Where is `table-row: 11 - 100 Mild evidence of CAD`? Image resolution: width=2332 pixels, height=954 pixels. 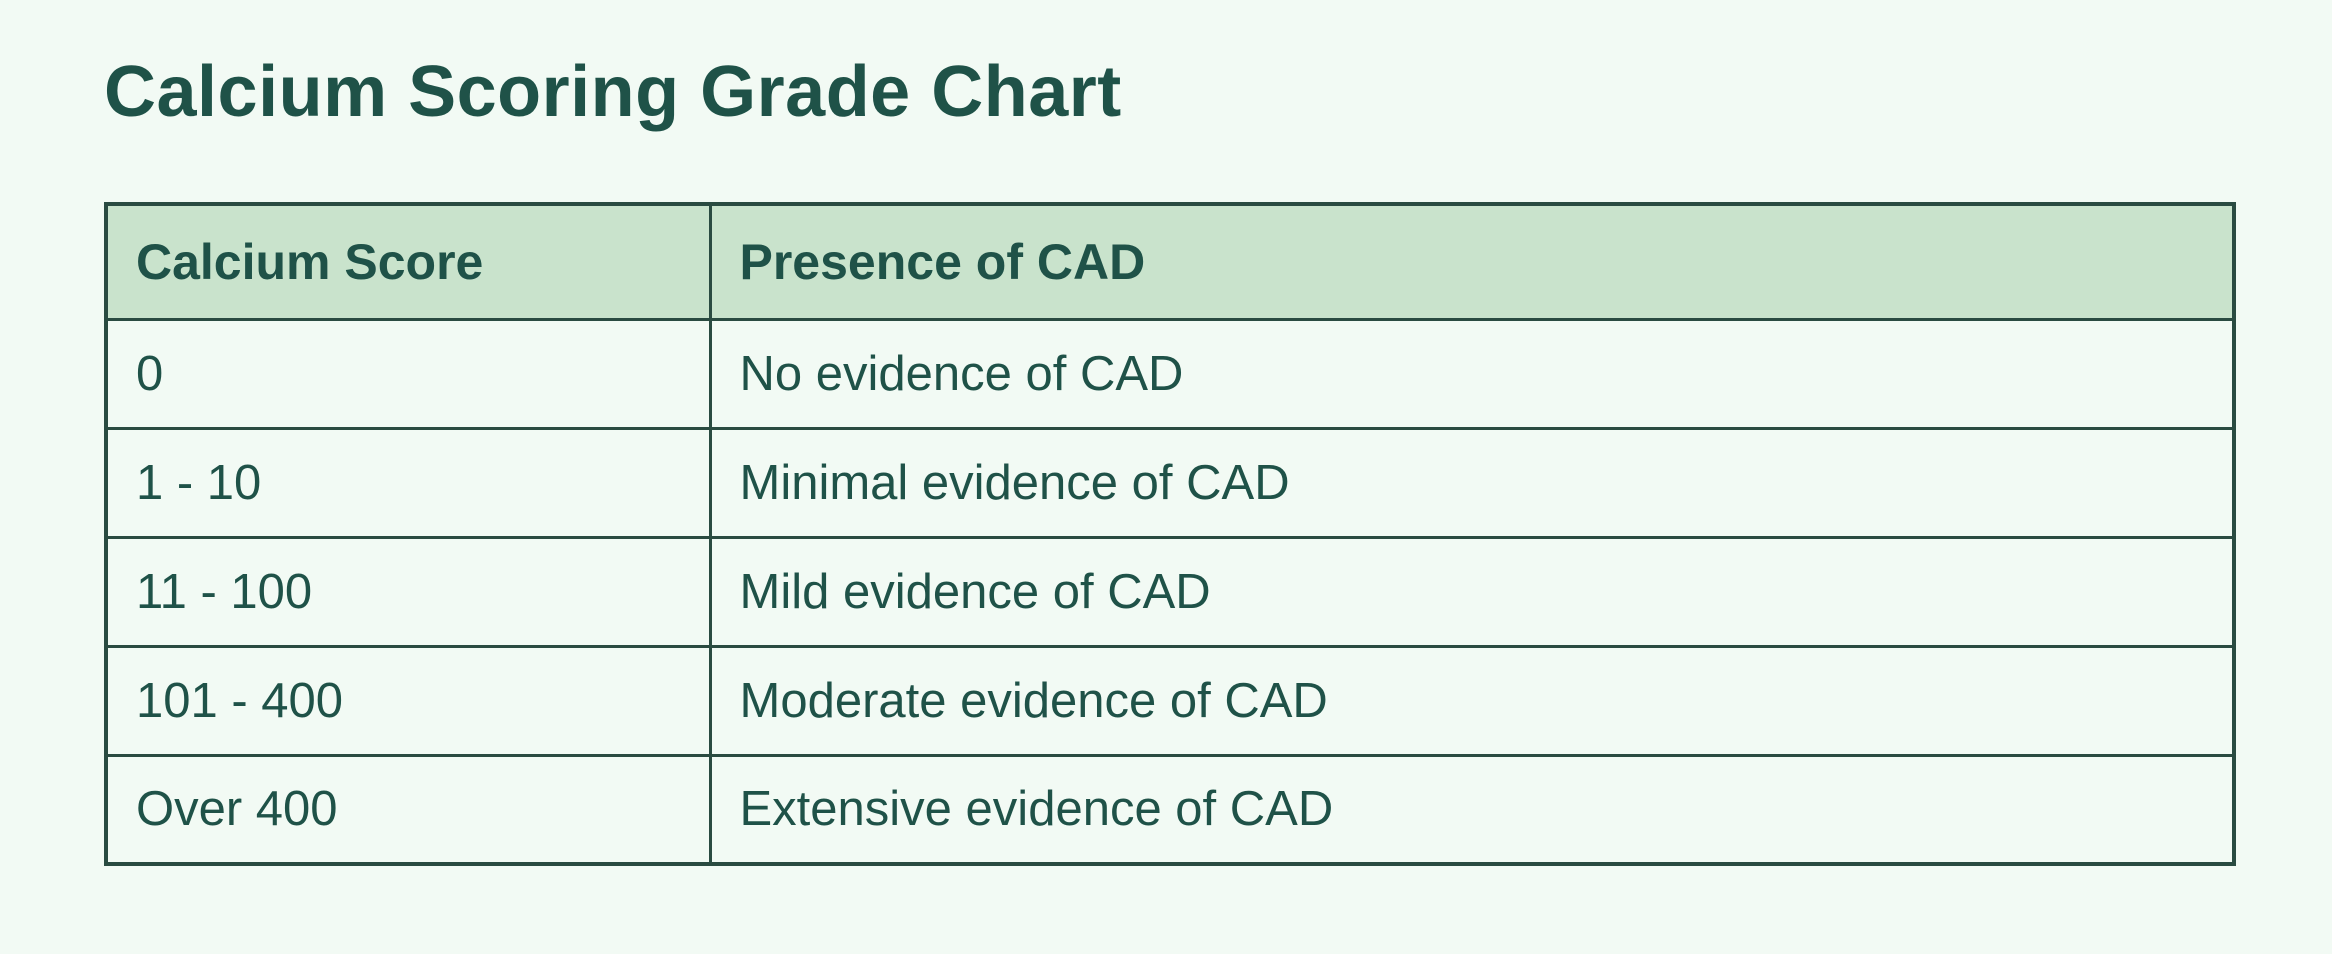 table-row: 11 - 100 Mild evidence of CAD is located at coordinates (1170, 591).